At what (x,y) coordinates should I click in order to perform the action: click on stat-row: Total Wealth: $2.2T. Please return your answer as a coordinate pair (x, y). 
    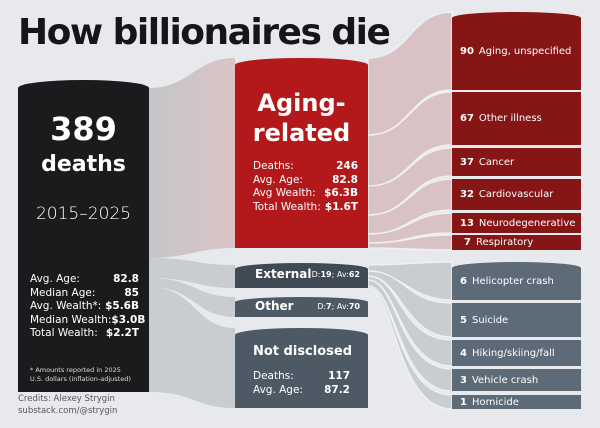
    Looking at the image, I should click on (84, 334).